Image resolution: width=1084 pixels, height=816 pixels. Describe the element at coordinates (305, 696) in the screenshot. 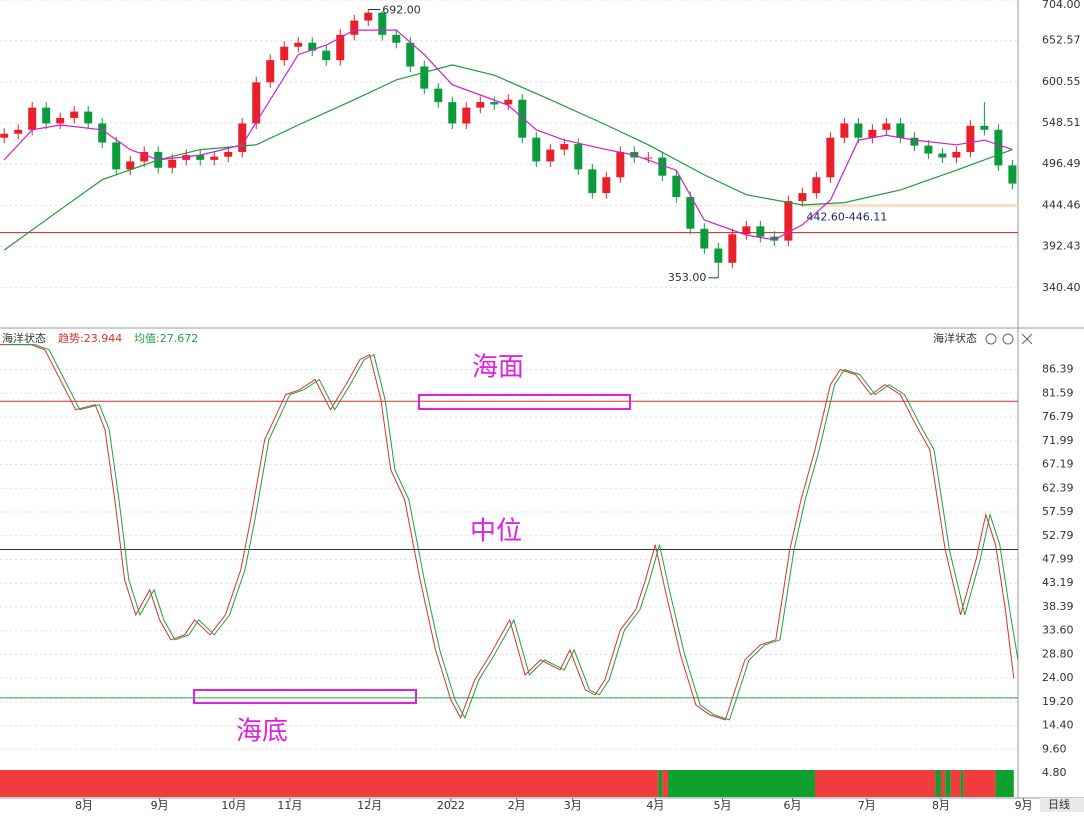

I see `sea-bottom-box` at that location.